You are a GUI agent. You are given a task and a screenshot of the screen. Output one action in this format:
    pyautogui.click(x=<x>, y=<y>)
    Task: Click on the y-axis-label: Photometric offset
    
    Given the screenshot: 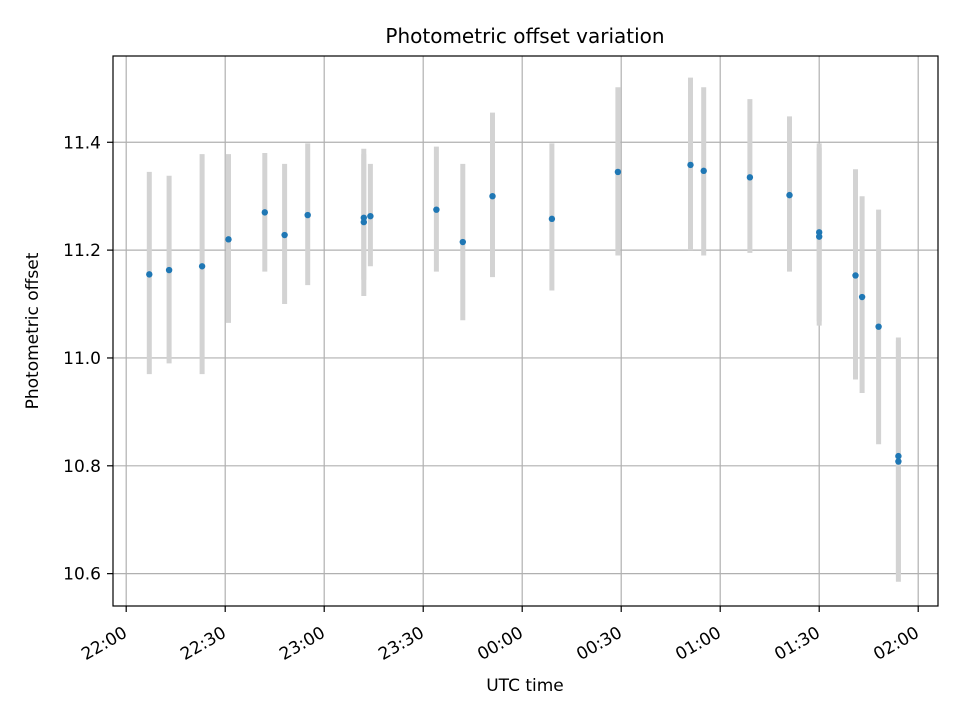 What is the action you would take?
    pyautogui.click(x=33, y=330)
    